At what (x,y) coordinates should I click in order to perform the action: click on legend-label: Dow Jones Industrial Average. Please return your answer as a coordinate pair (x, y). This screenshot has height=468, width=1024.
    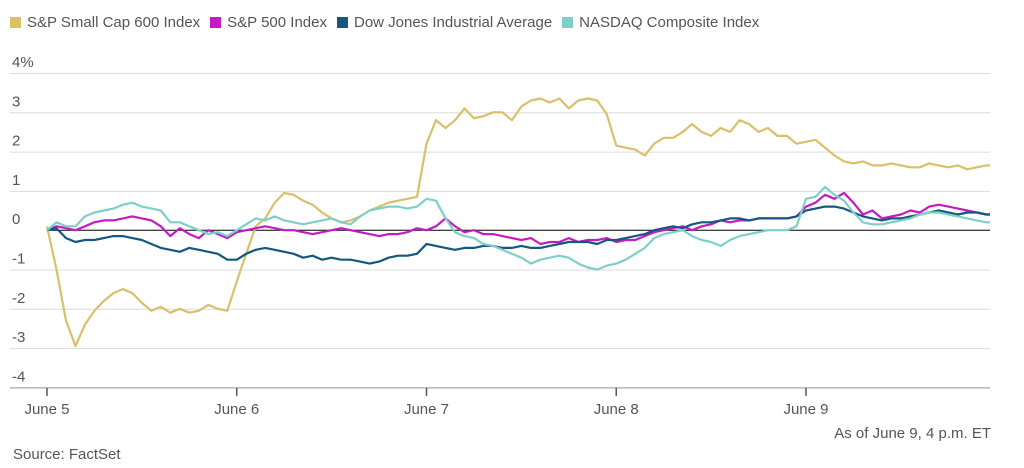
    Looking at the image, I should click on (453, 22).